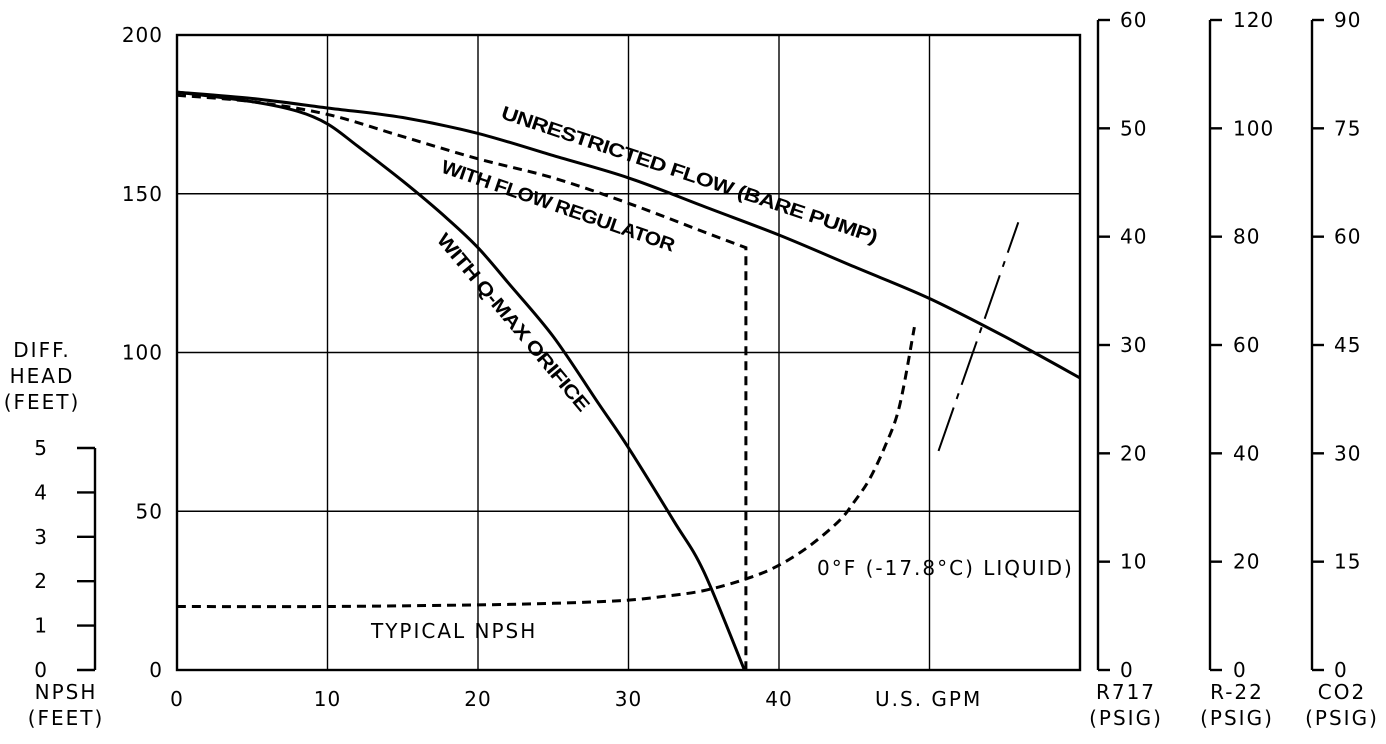 This screenshot has width=1386, height=744. I want to click on pressure-tick-label: 50, so click(1133, 128).